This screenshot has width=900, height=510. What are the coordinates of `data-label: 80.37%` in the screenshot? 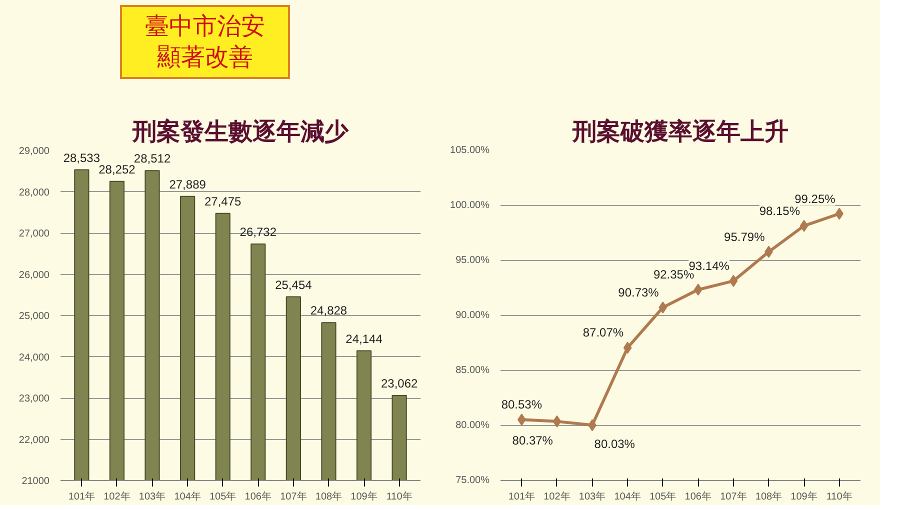 It's located at (533, 440).